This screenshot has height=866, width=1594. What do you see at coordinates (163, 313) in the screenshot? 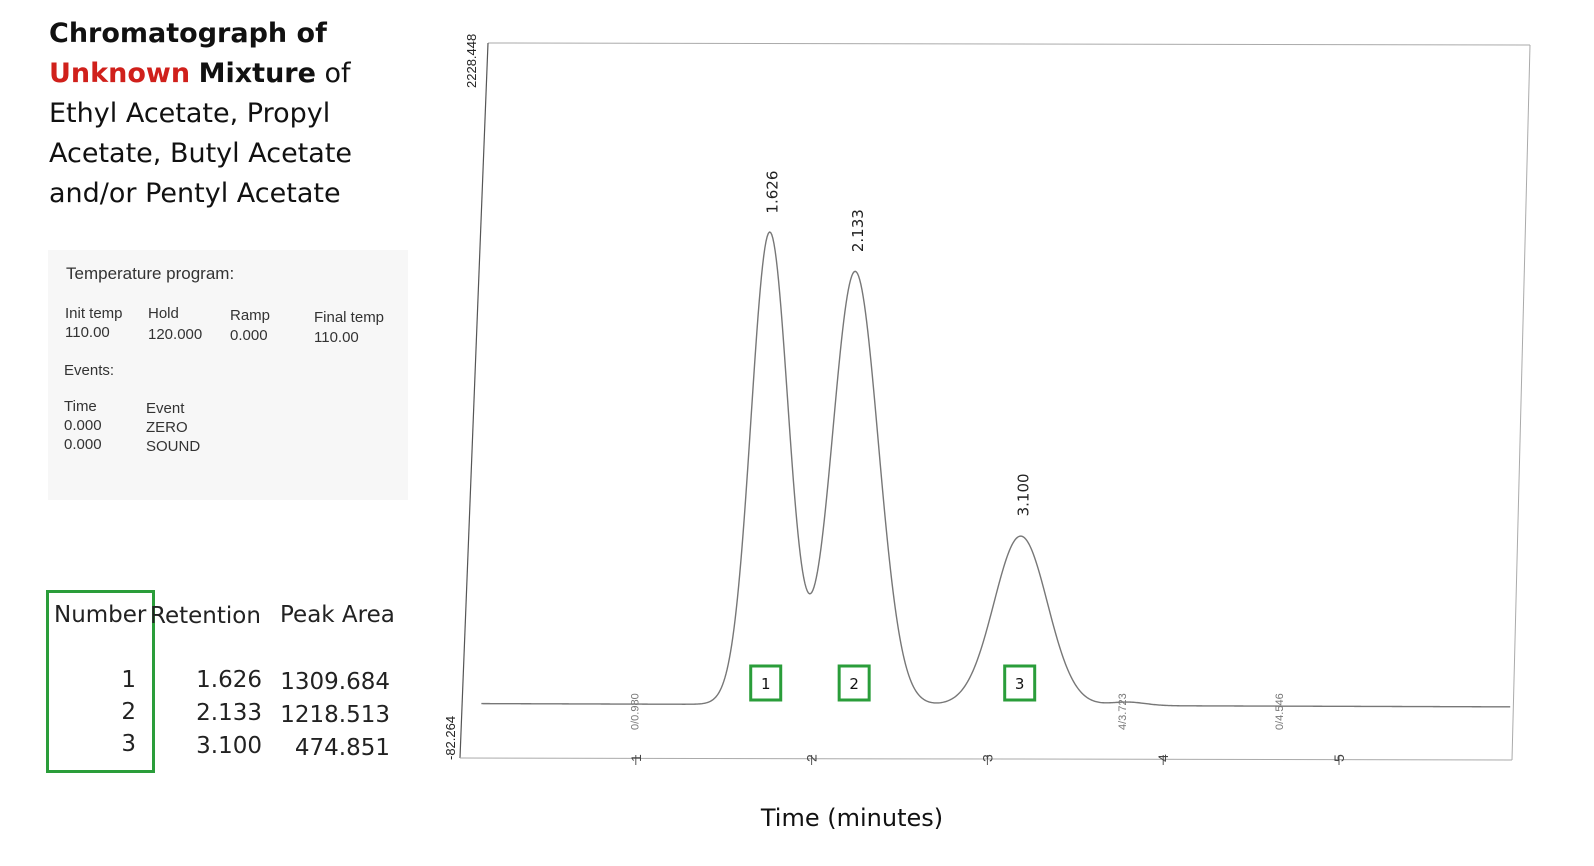
I see `tp-header-hold: Hold` at bounding box center [163, 313].